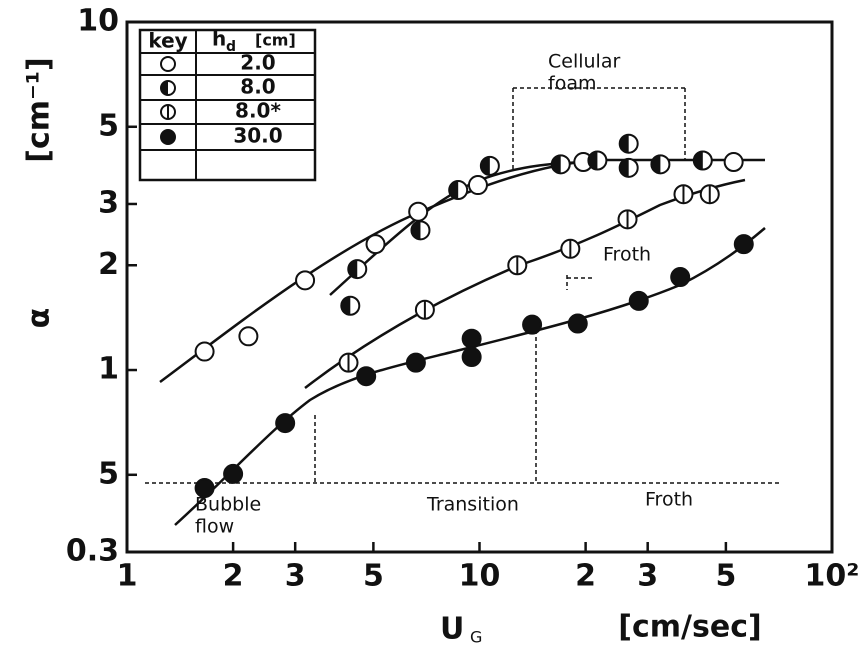 This screenshot has height=654, width=867. I want to click on legend-rules, so click(227, 105).